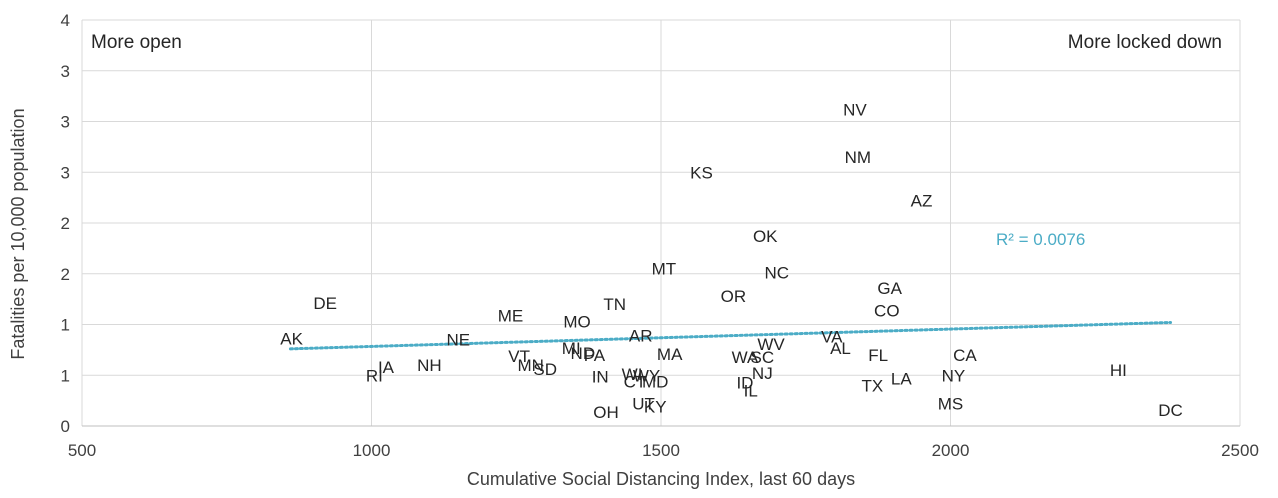 This screenshot has height=498, width=1278. I want to click on data-point-md: MD, so click(655, 381).